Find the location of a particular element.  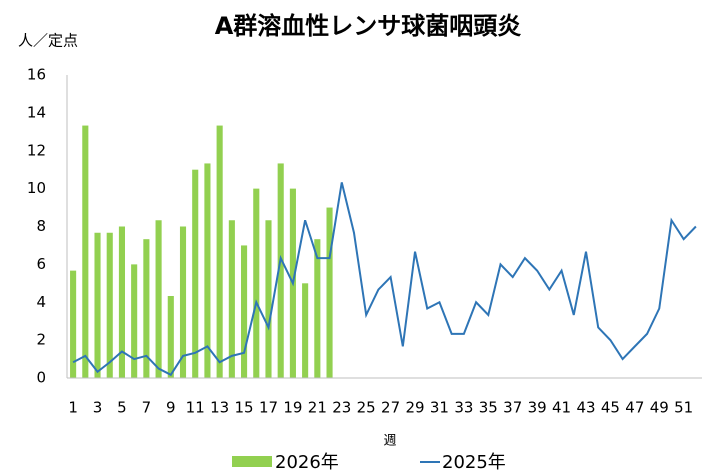

y-tick-label: 12 is located at coordinates (36, 150).